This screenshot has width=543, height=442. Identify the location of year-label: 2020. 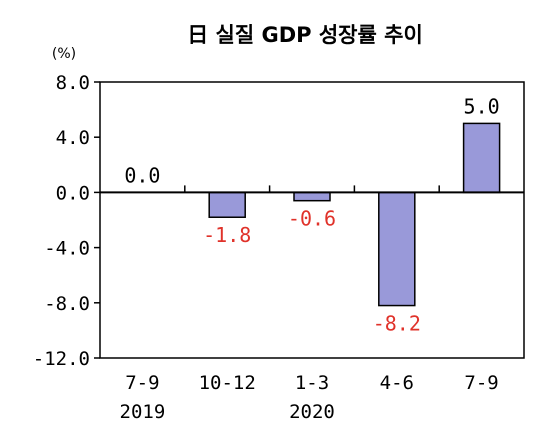
(312, 412).